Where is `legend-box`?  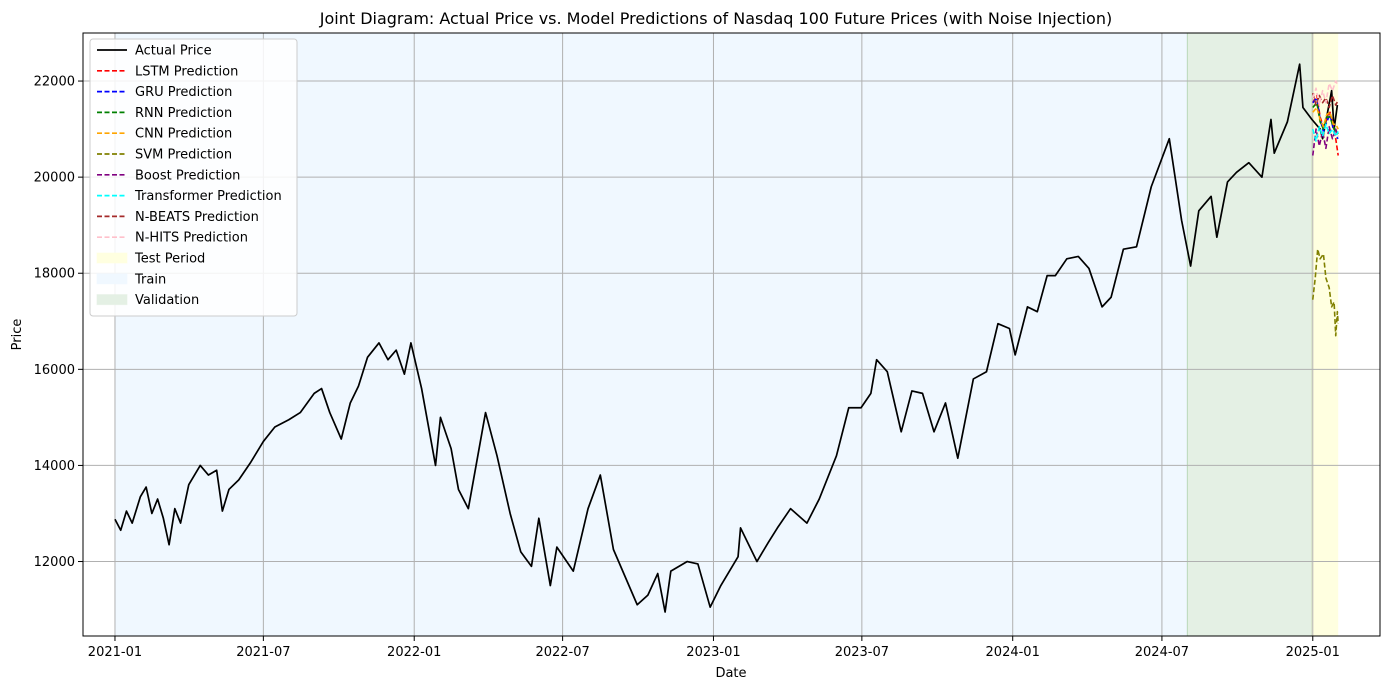 legend-box is located at coordinates (193, 177).